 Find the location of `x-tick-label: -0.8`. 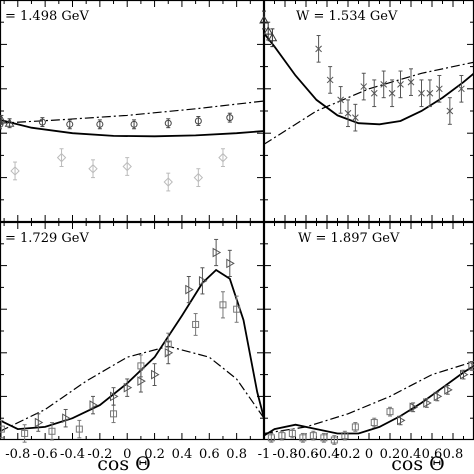

x-tick-label: -0.8 is located at coordinates (17, 454).